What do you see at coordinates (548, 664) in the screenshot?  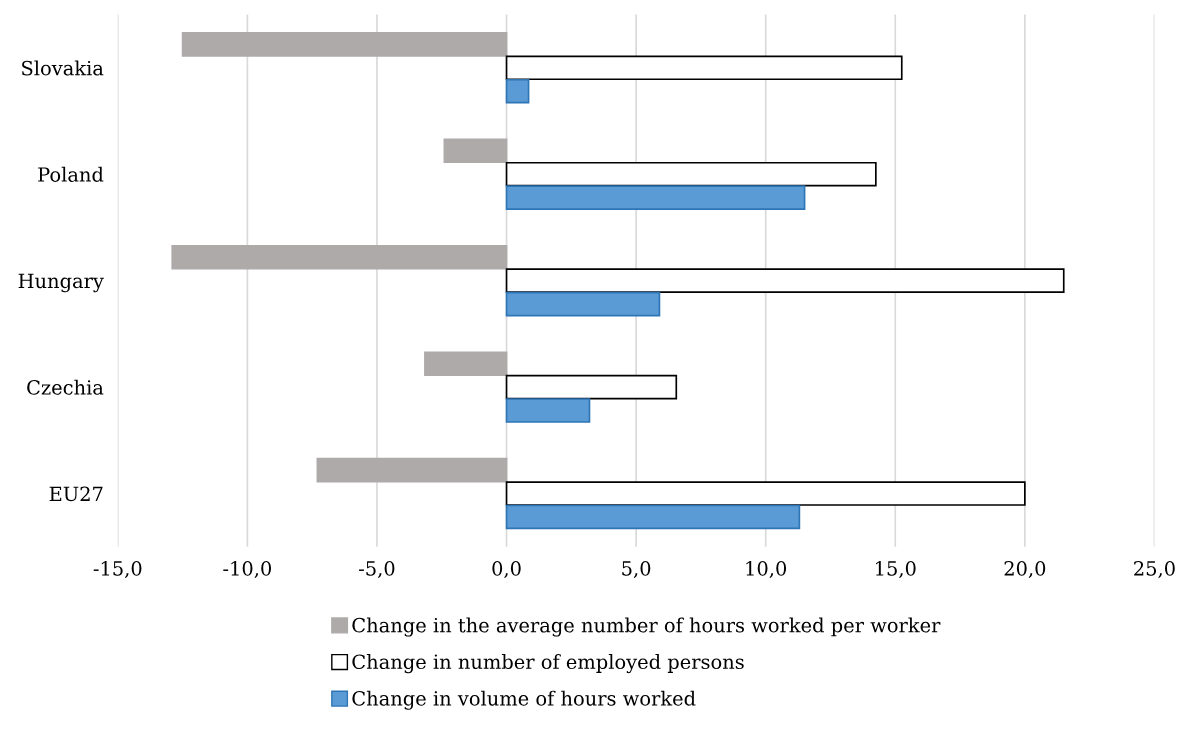 I see `legend-label: Change in number of employed persons` at bounding box center [548, 664].